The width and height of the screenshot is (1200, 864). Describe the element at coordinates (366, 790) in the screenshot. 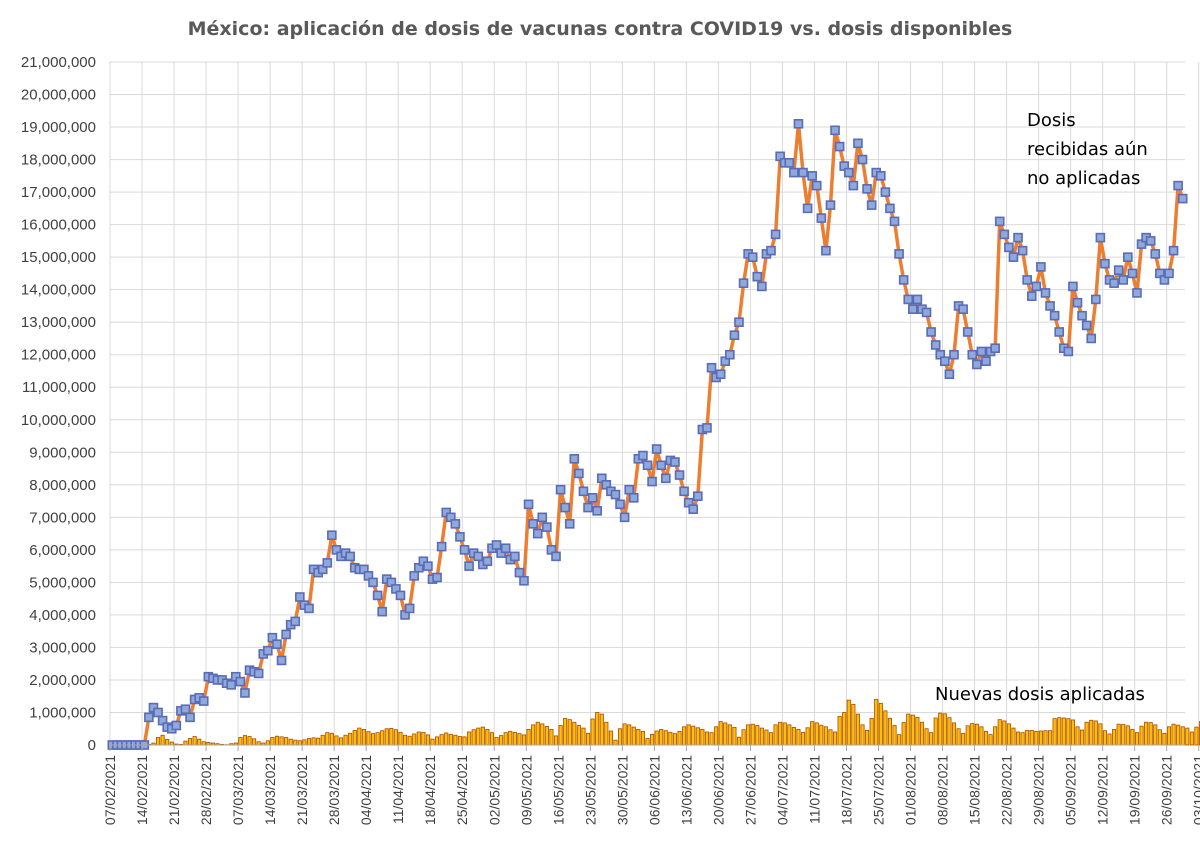

I see `x-tick-label: 04/04/2021` at that location.